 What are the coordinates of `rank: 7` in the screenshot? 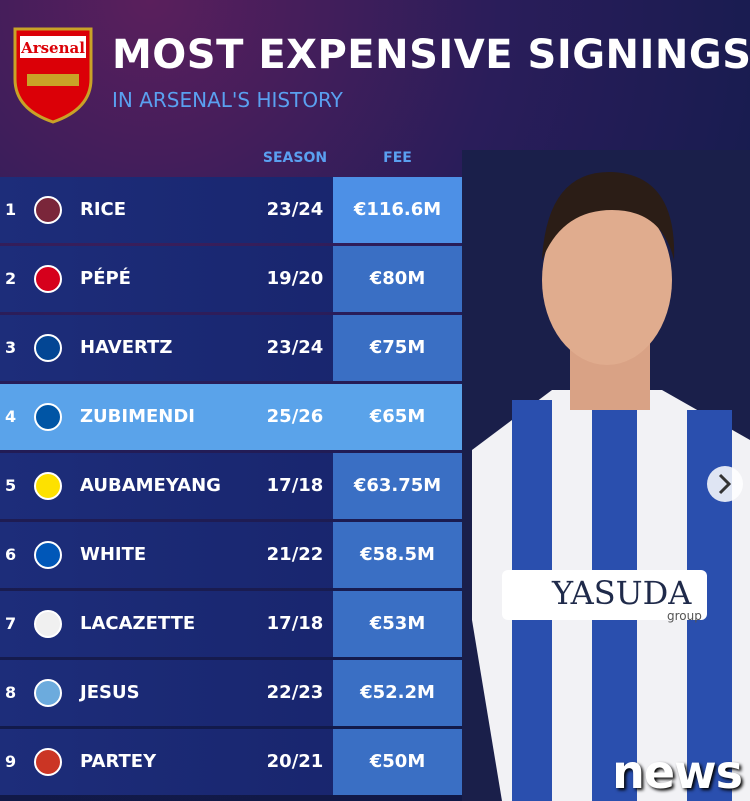 It's located at (11, 623).